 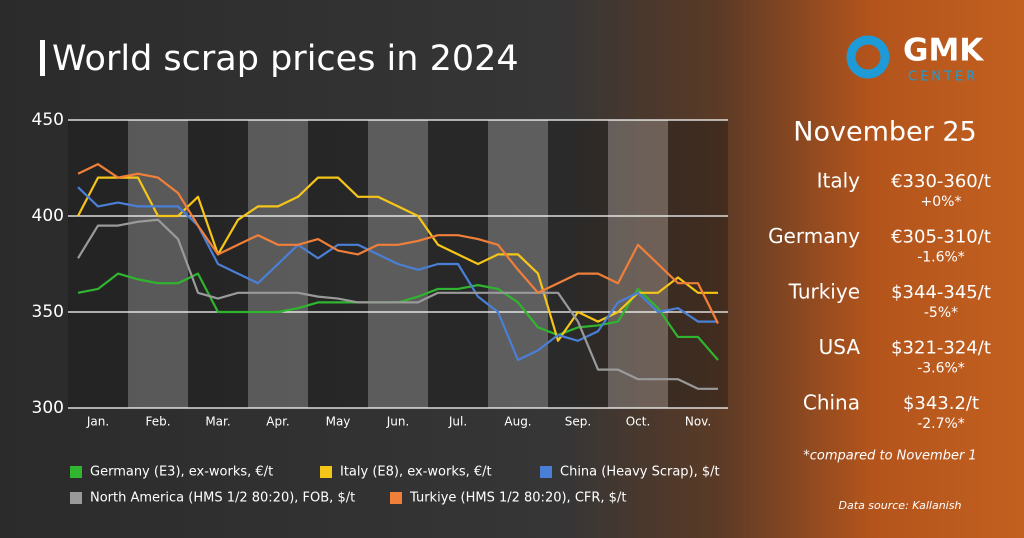 I want to click on legend-label: North America (HMS 1/2 80:20), FOB, $/t, so click(x=222, y=498).